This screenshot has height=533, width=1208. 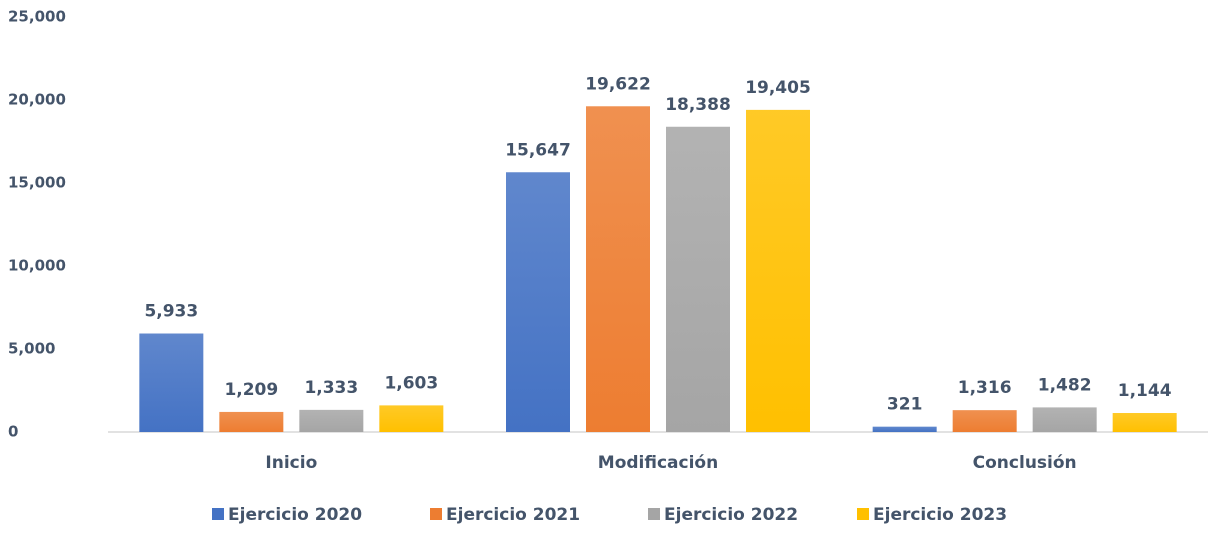 What do you see at coordinates (37, 100) in the screenshot?
I see `y-tick-label: 20,000` at bounding box center [37, 100].